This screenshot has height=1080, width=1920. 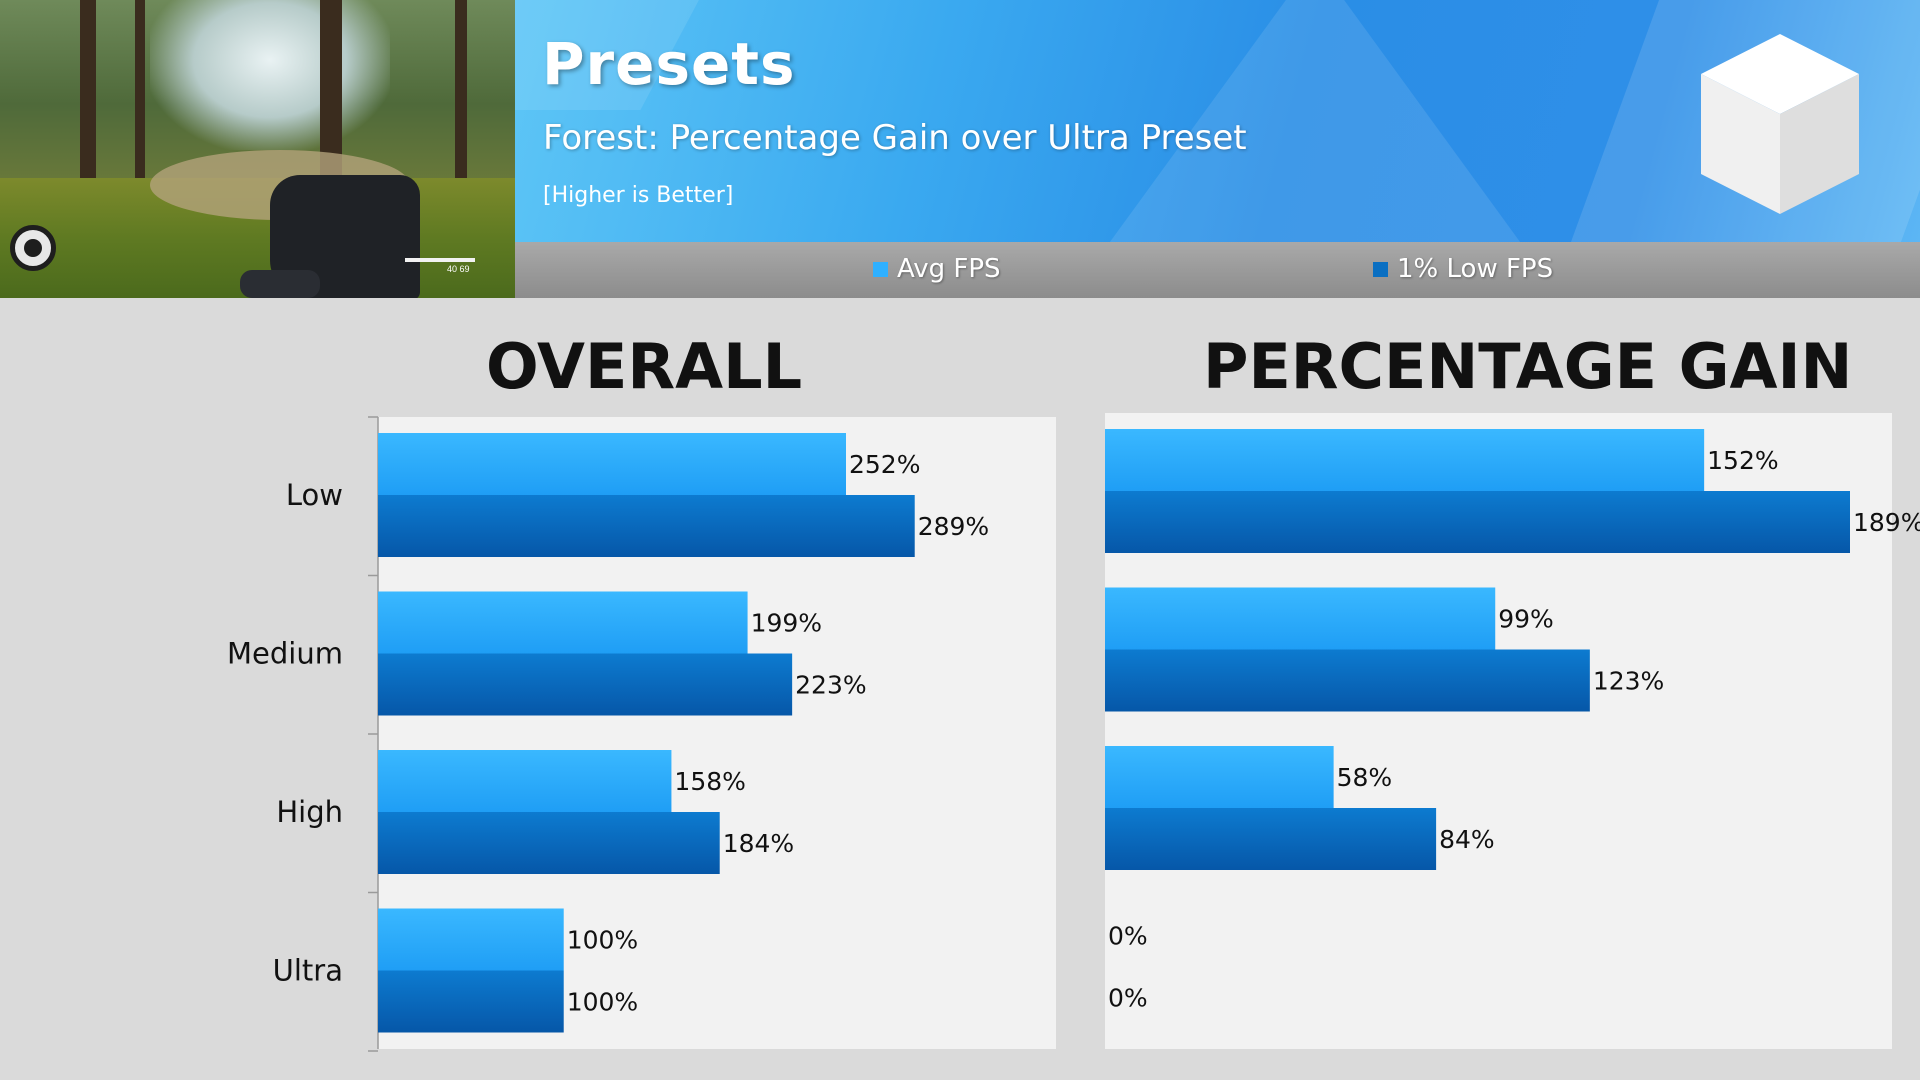 What do you see at coordinates (1365, 777) in the screenshot?
I see `value-label-avg-high: 58%` at bounding box center [1365, 777].